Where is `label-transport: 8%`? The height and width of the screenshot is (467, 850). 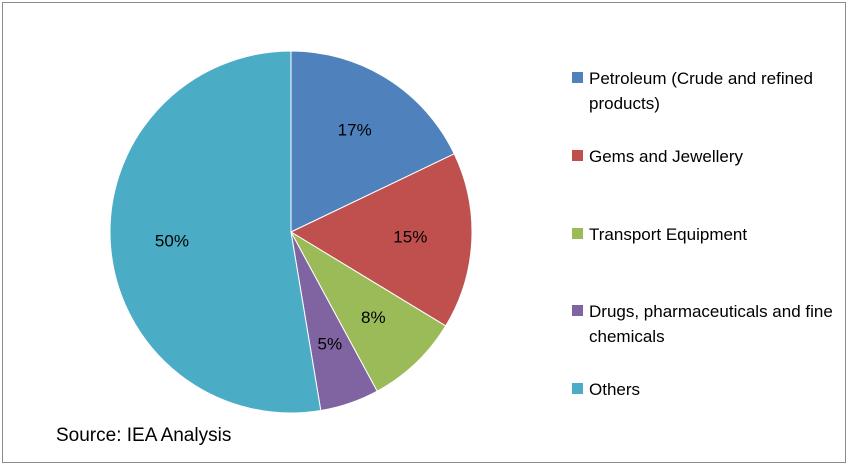 label-transport: 8% is located at coordinates (373, 317).